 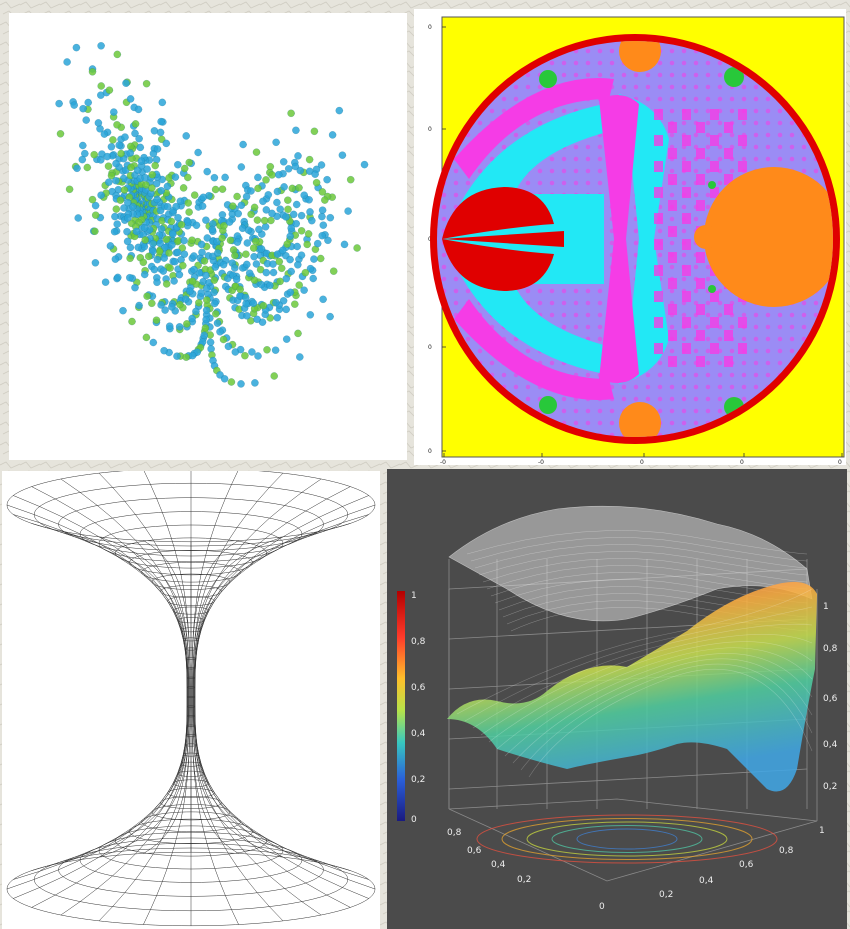 I want to click on fractal-orange-bottom, so click(x=640, y=419).